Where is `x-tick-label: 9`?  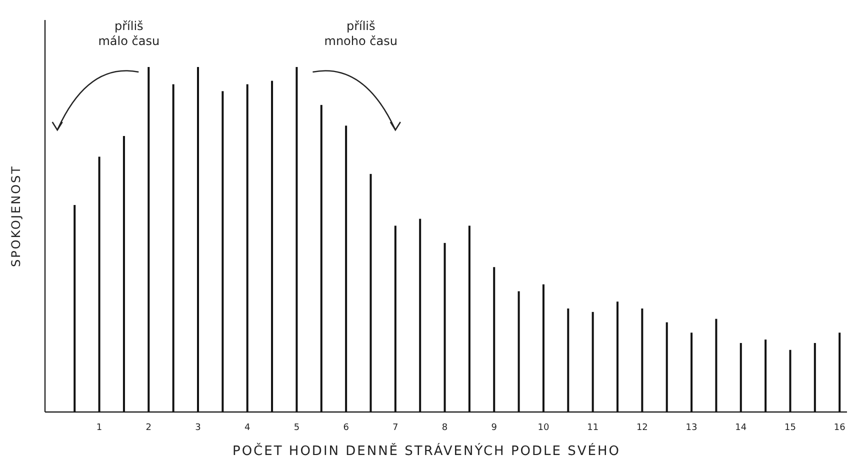 x-tick-label: 9 is located at coordinates (494, 428).